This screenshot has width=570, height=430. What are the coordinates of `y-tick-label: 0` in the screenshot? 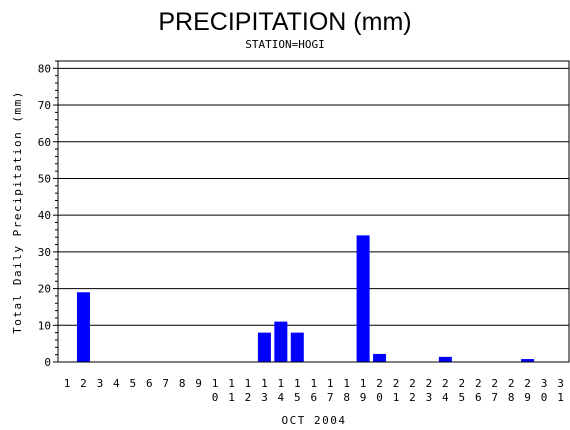 It's located at (47, 362).